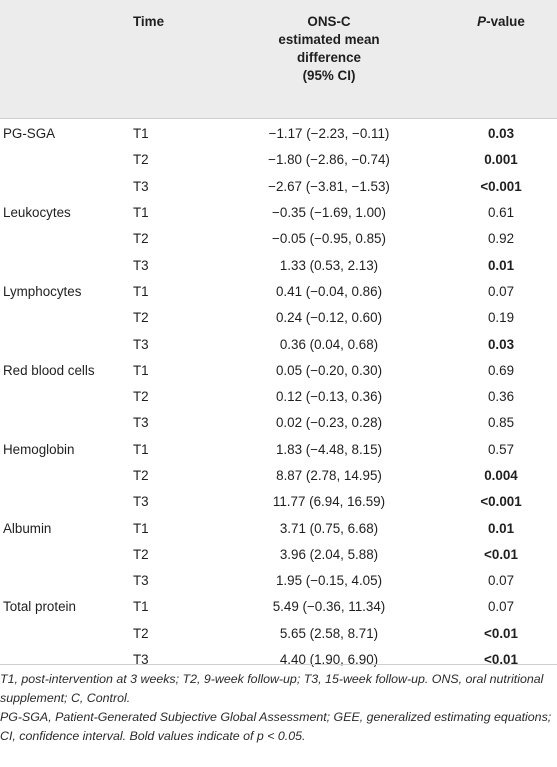  Describe the element at coordinates (39, 607) in the screenshot. I see `cell-variable: Total protein` at that location.